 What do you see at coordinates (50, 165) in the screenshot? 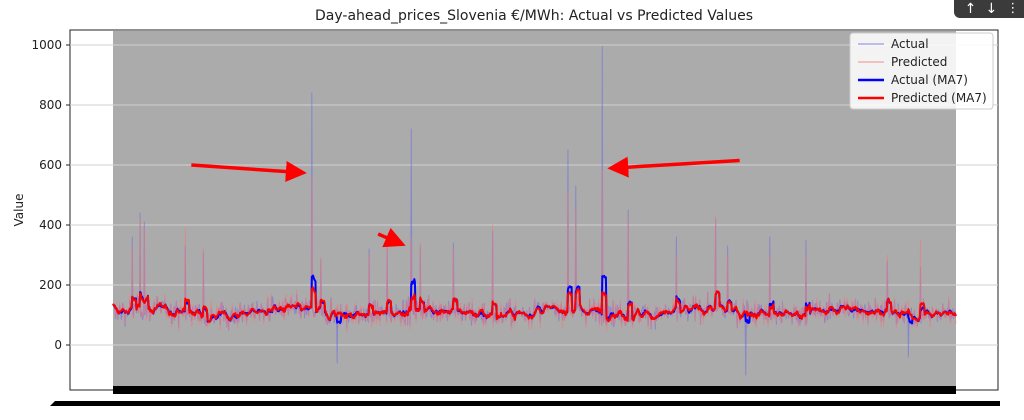
I see `y-tick-label-600: 600` at bounding box center [50, 165].